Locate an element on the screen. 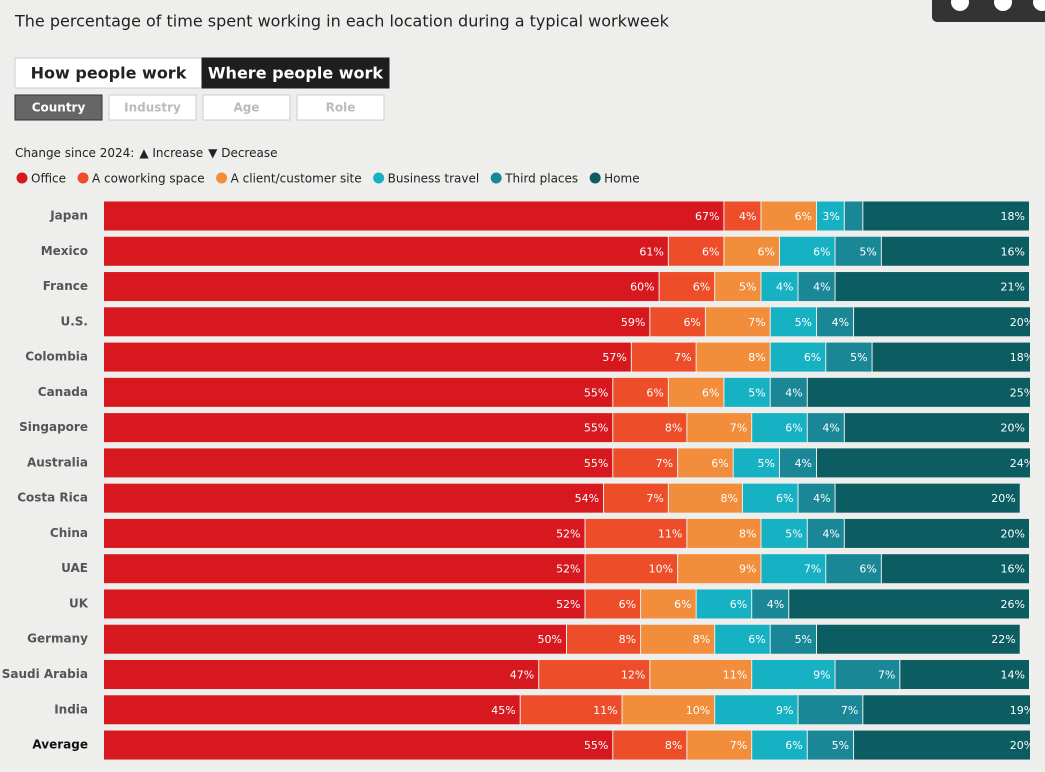 This screenshot has width=1045, height=772. share-box is located at coordinates (988, 11).